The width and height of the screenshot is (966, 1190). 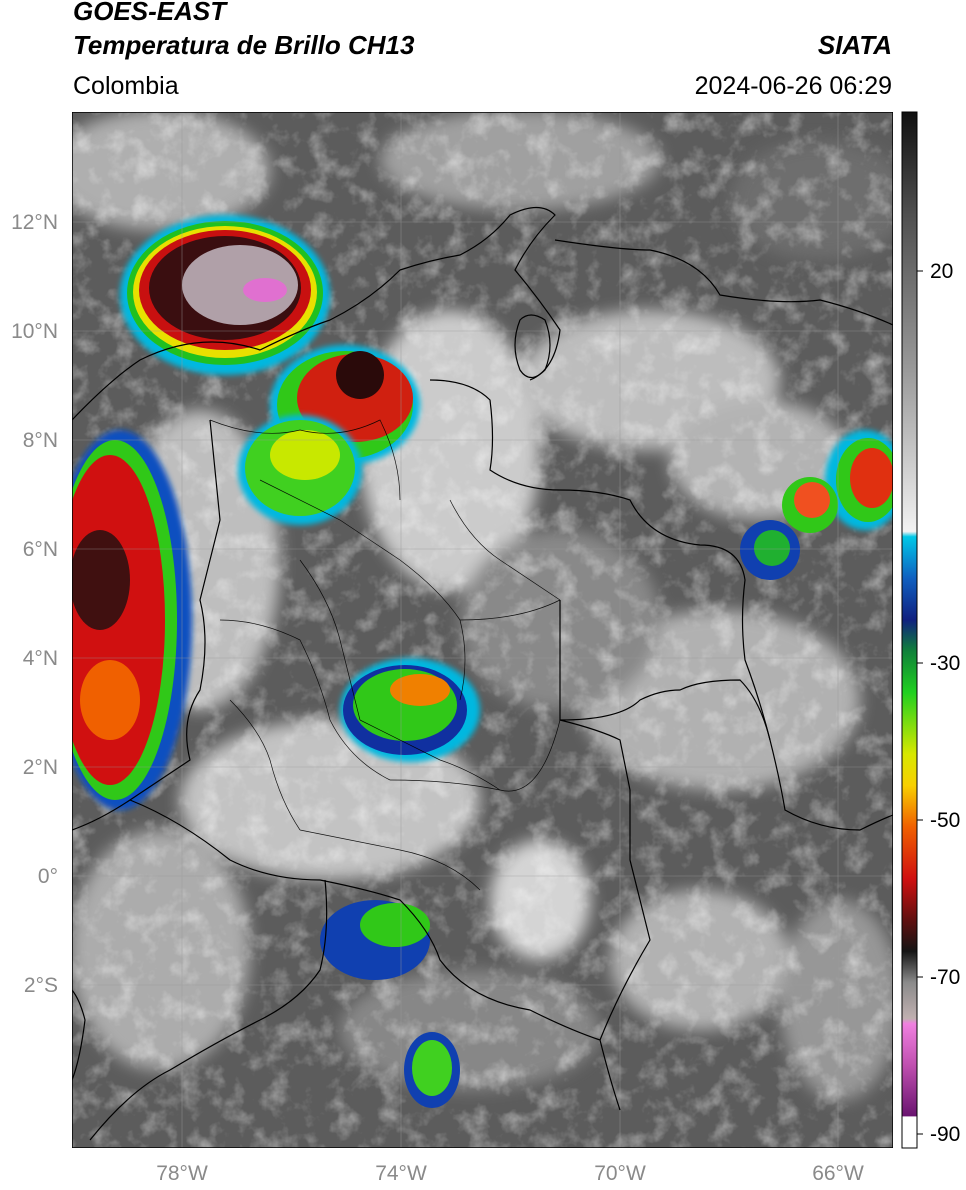 What do you see at coordinates (34, 222) in the screenshot?
I see `lat-label: 12°N` at bounding box center [34, 222].